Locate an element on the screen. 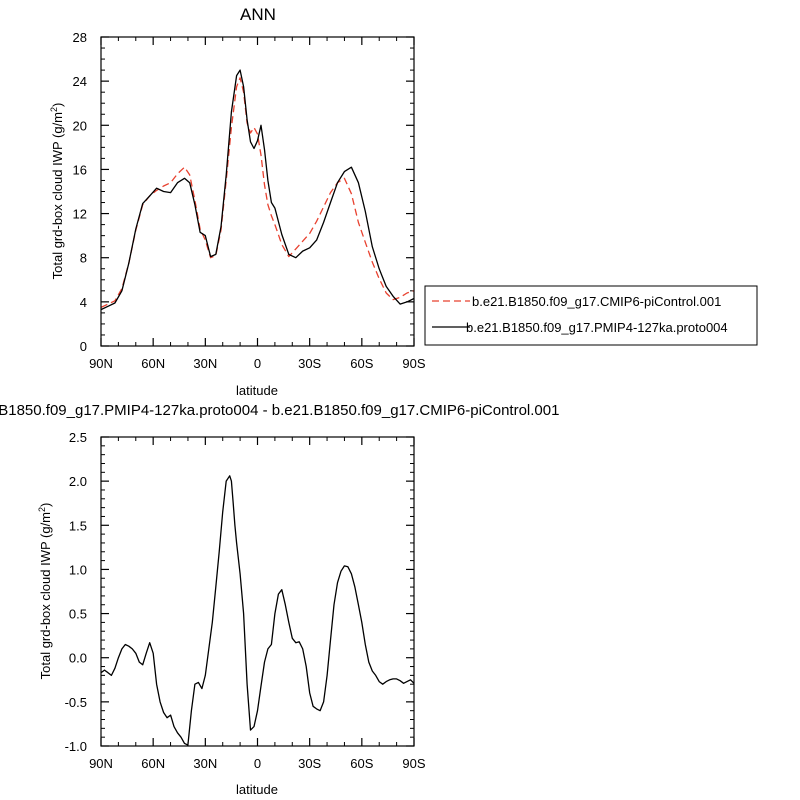  legend-box is located at coordinates (591, 315).